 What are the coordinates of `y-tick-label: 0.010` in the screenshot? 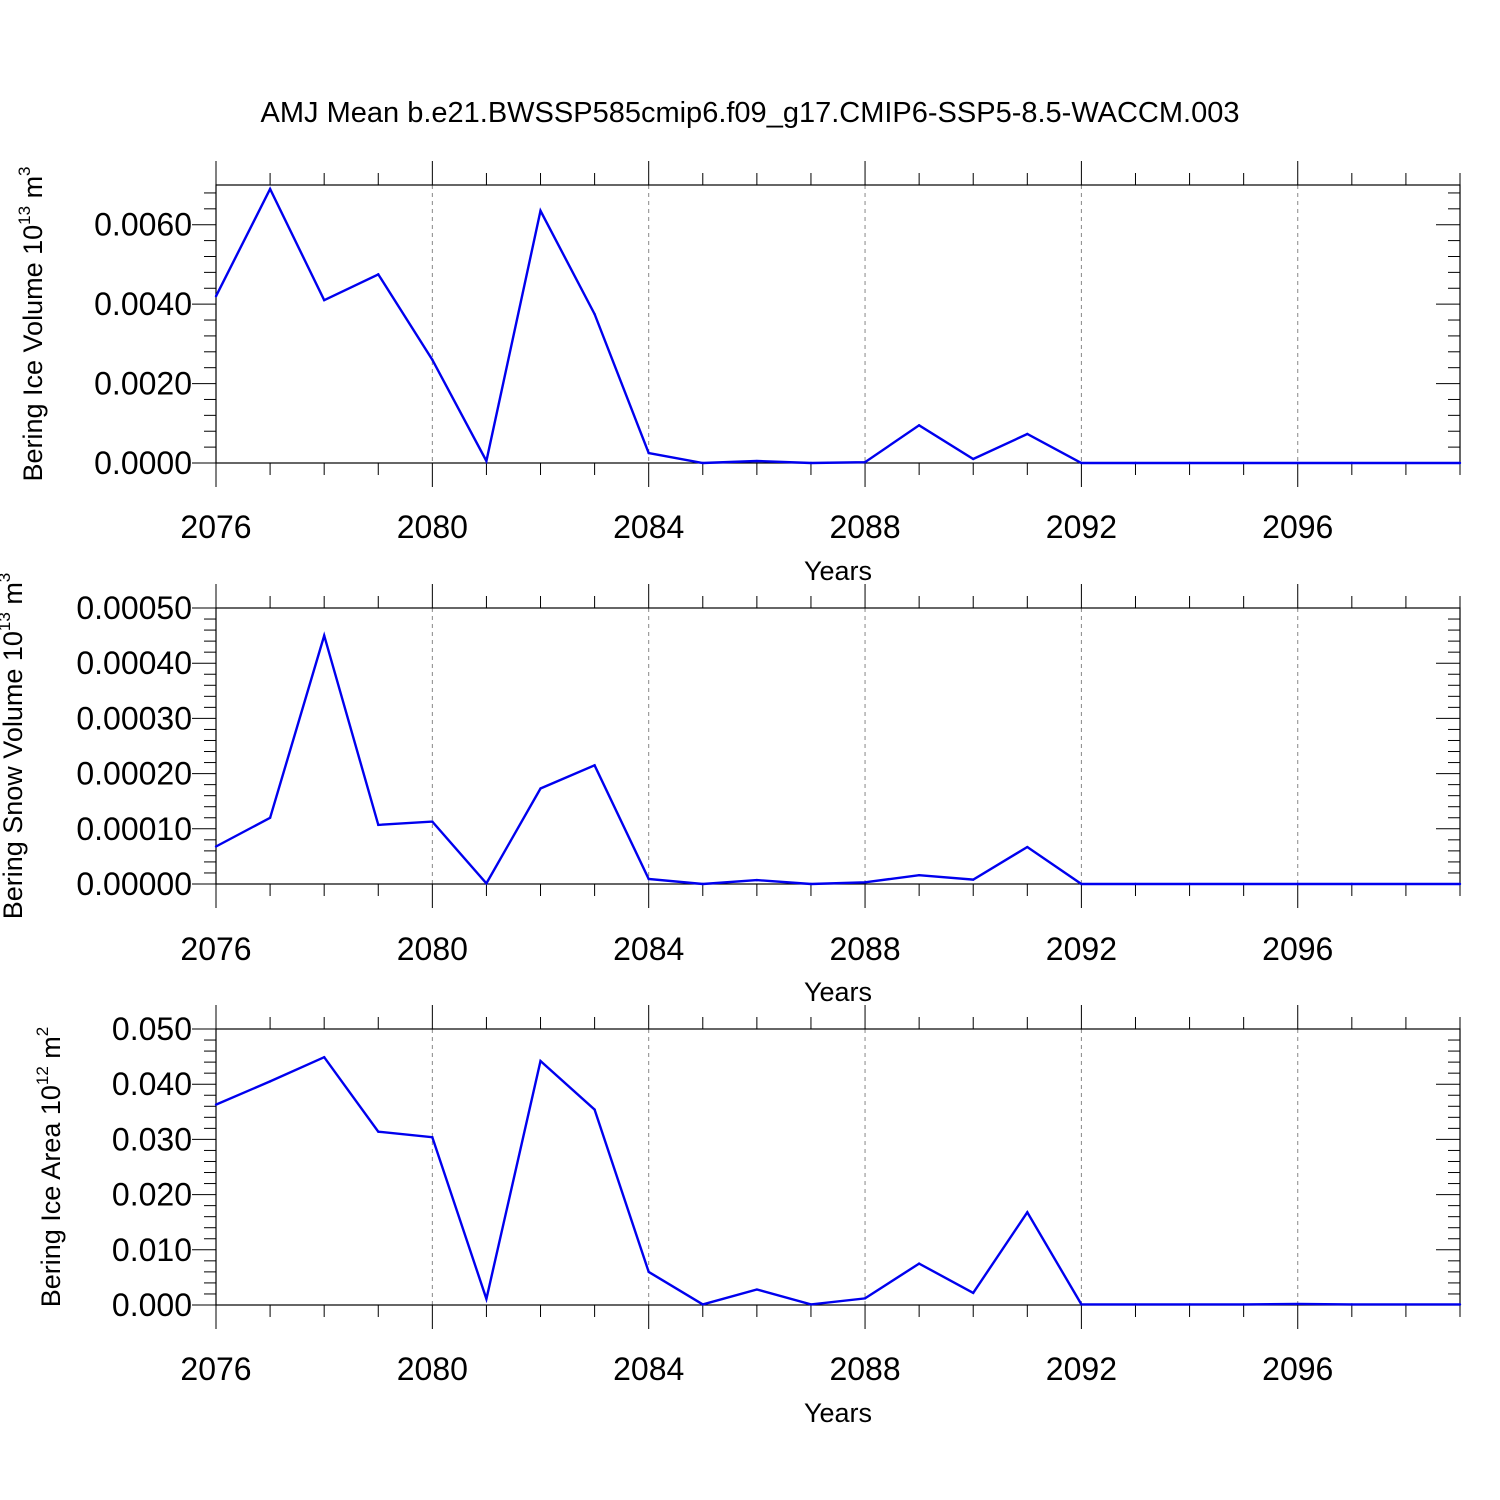 It's located at (152, 1250).